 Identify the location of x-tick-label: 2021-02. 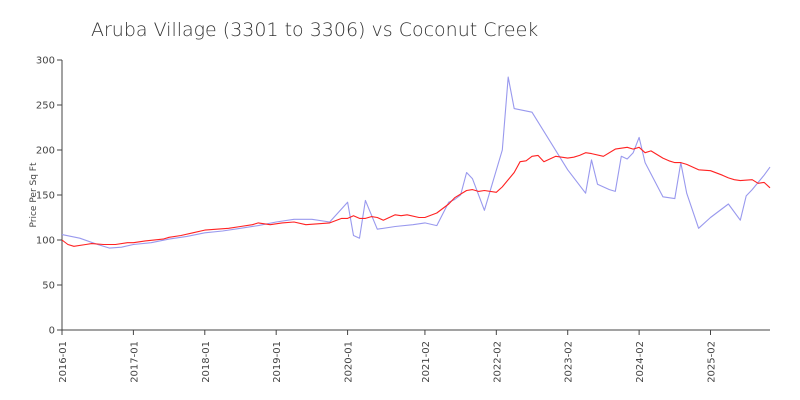
(426, 362).